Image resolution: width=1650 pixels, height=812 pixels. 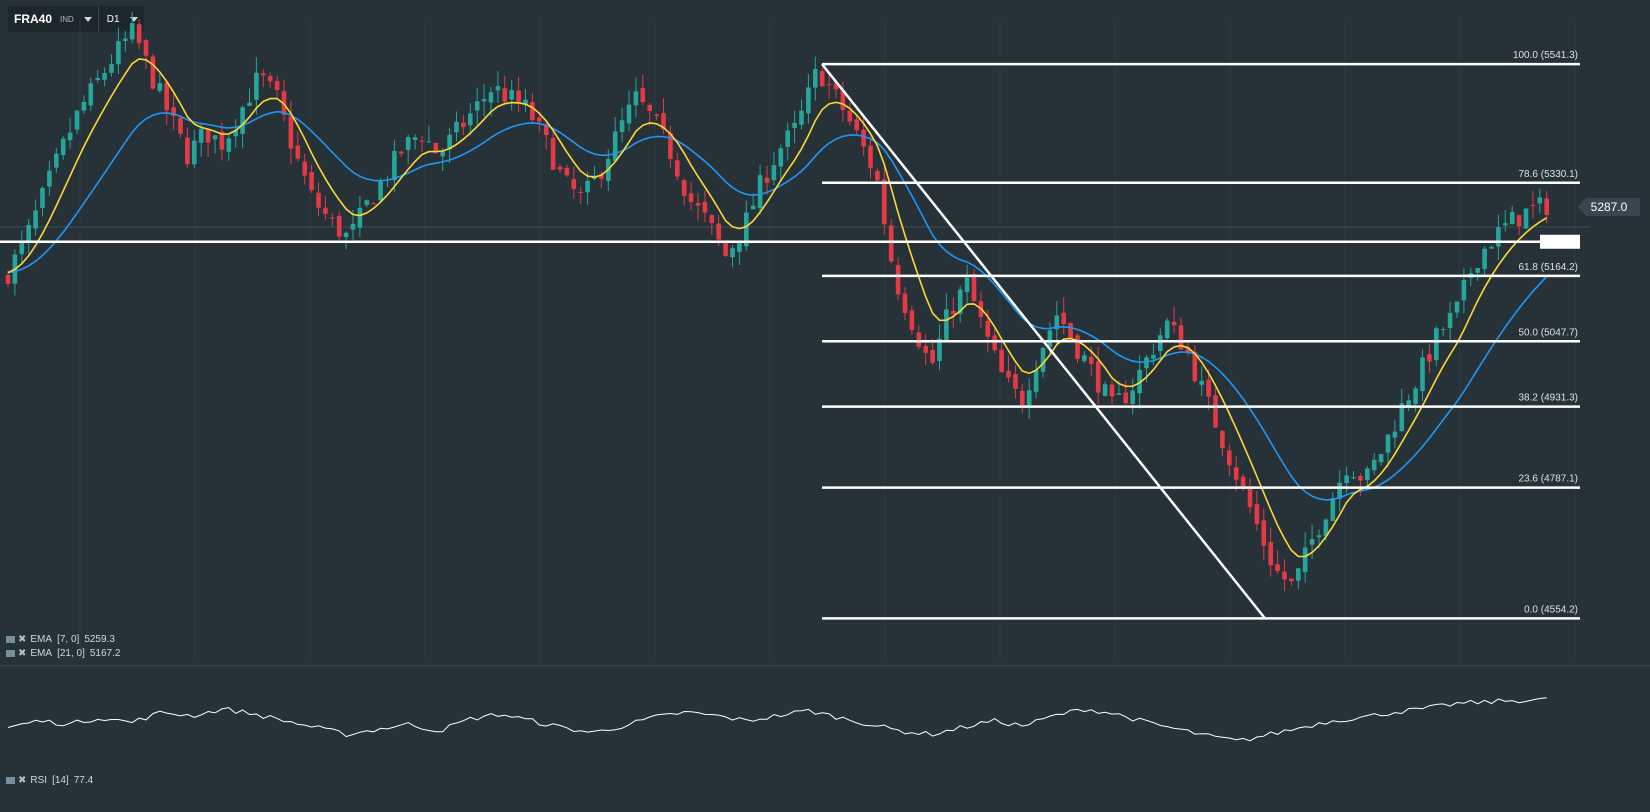 I want to click on current-price-value: 5287.0, so click(x=1609, y=207).